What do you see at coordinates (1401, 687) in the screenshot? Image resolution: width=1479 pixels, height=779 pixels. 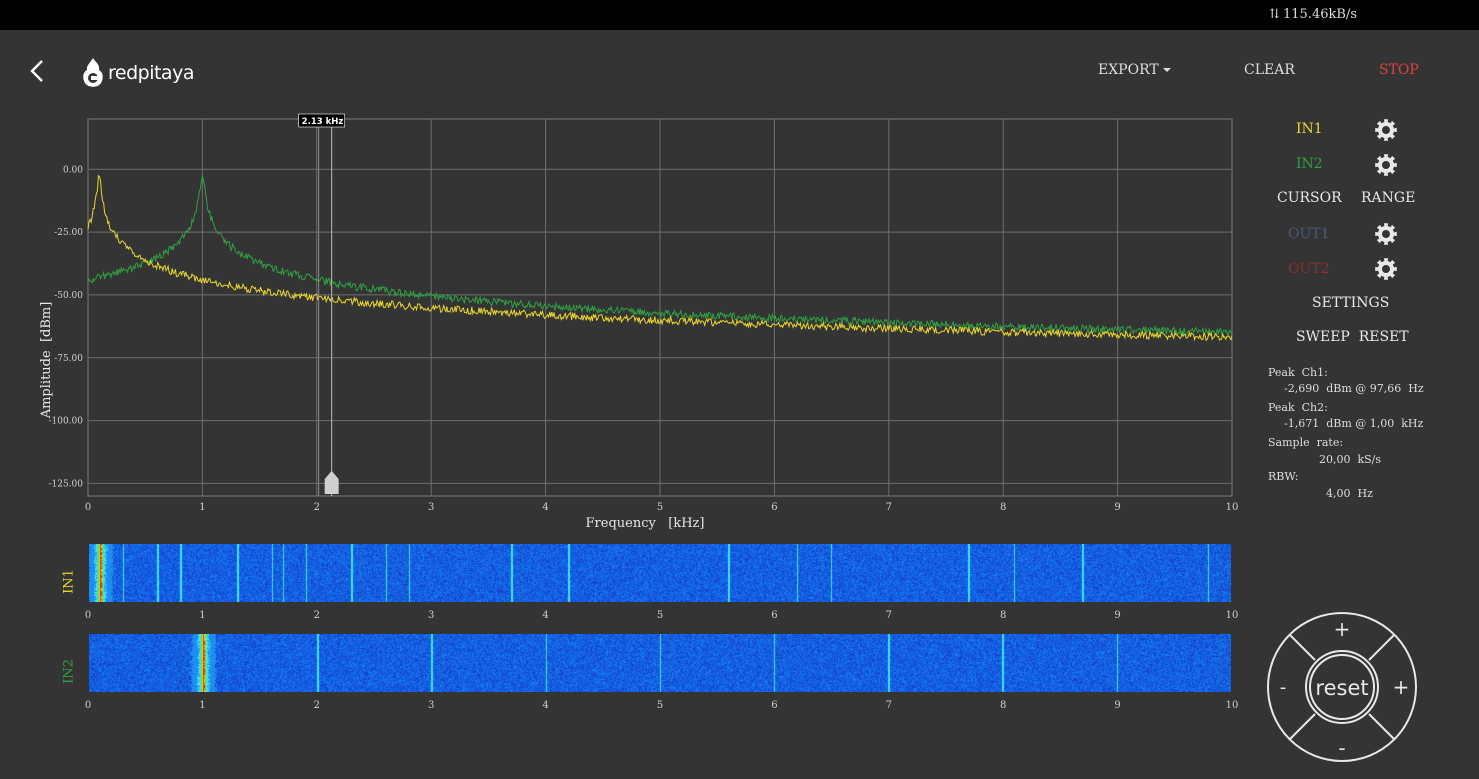 I see `plus-right-label: +` at bounding box center [1401, 687].